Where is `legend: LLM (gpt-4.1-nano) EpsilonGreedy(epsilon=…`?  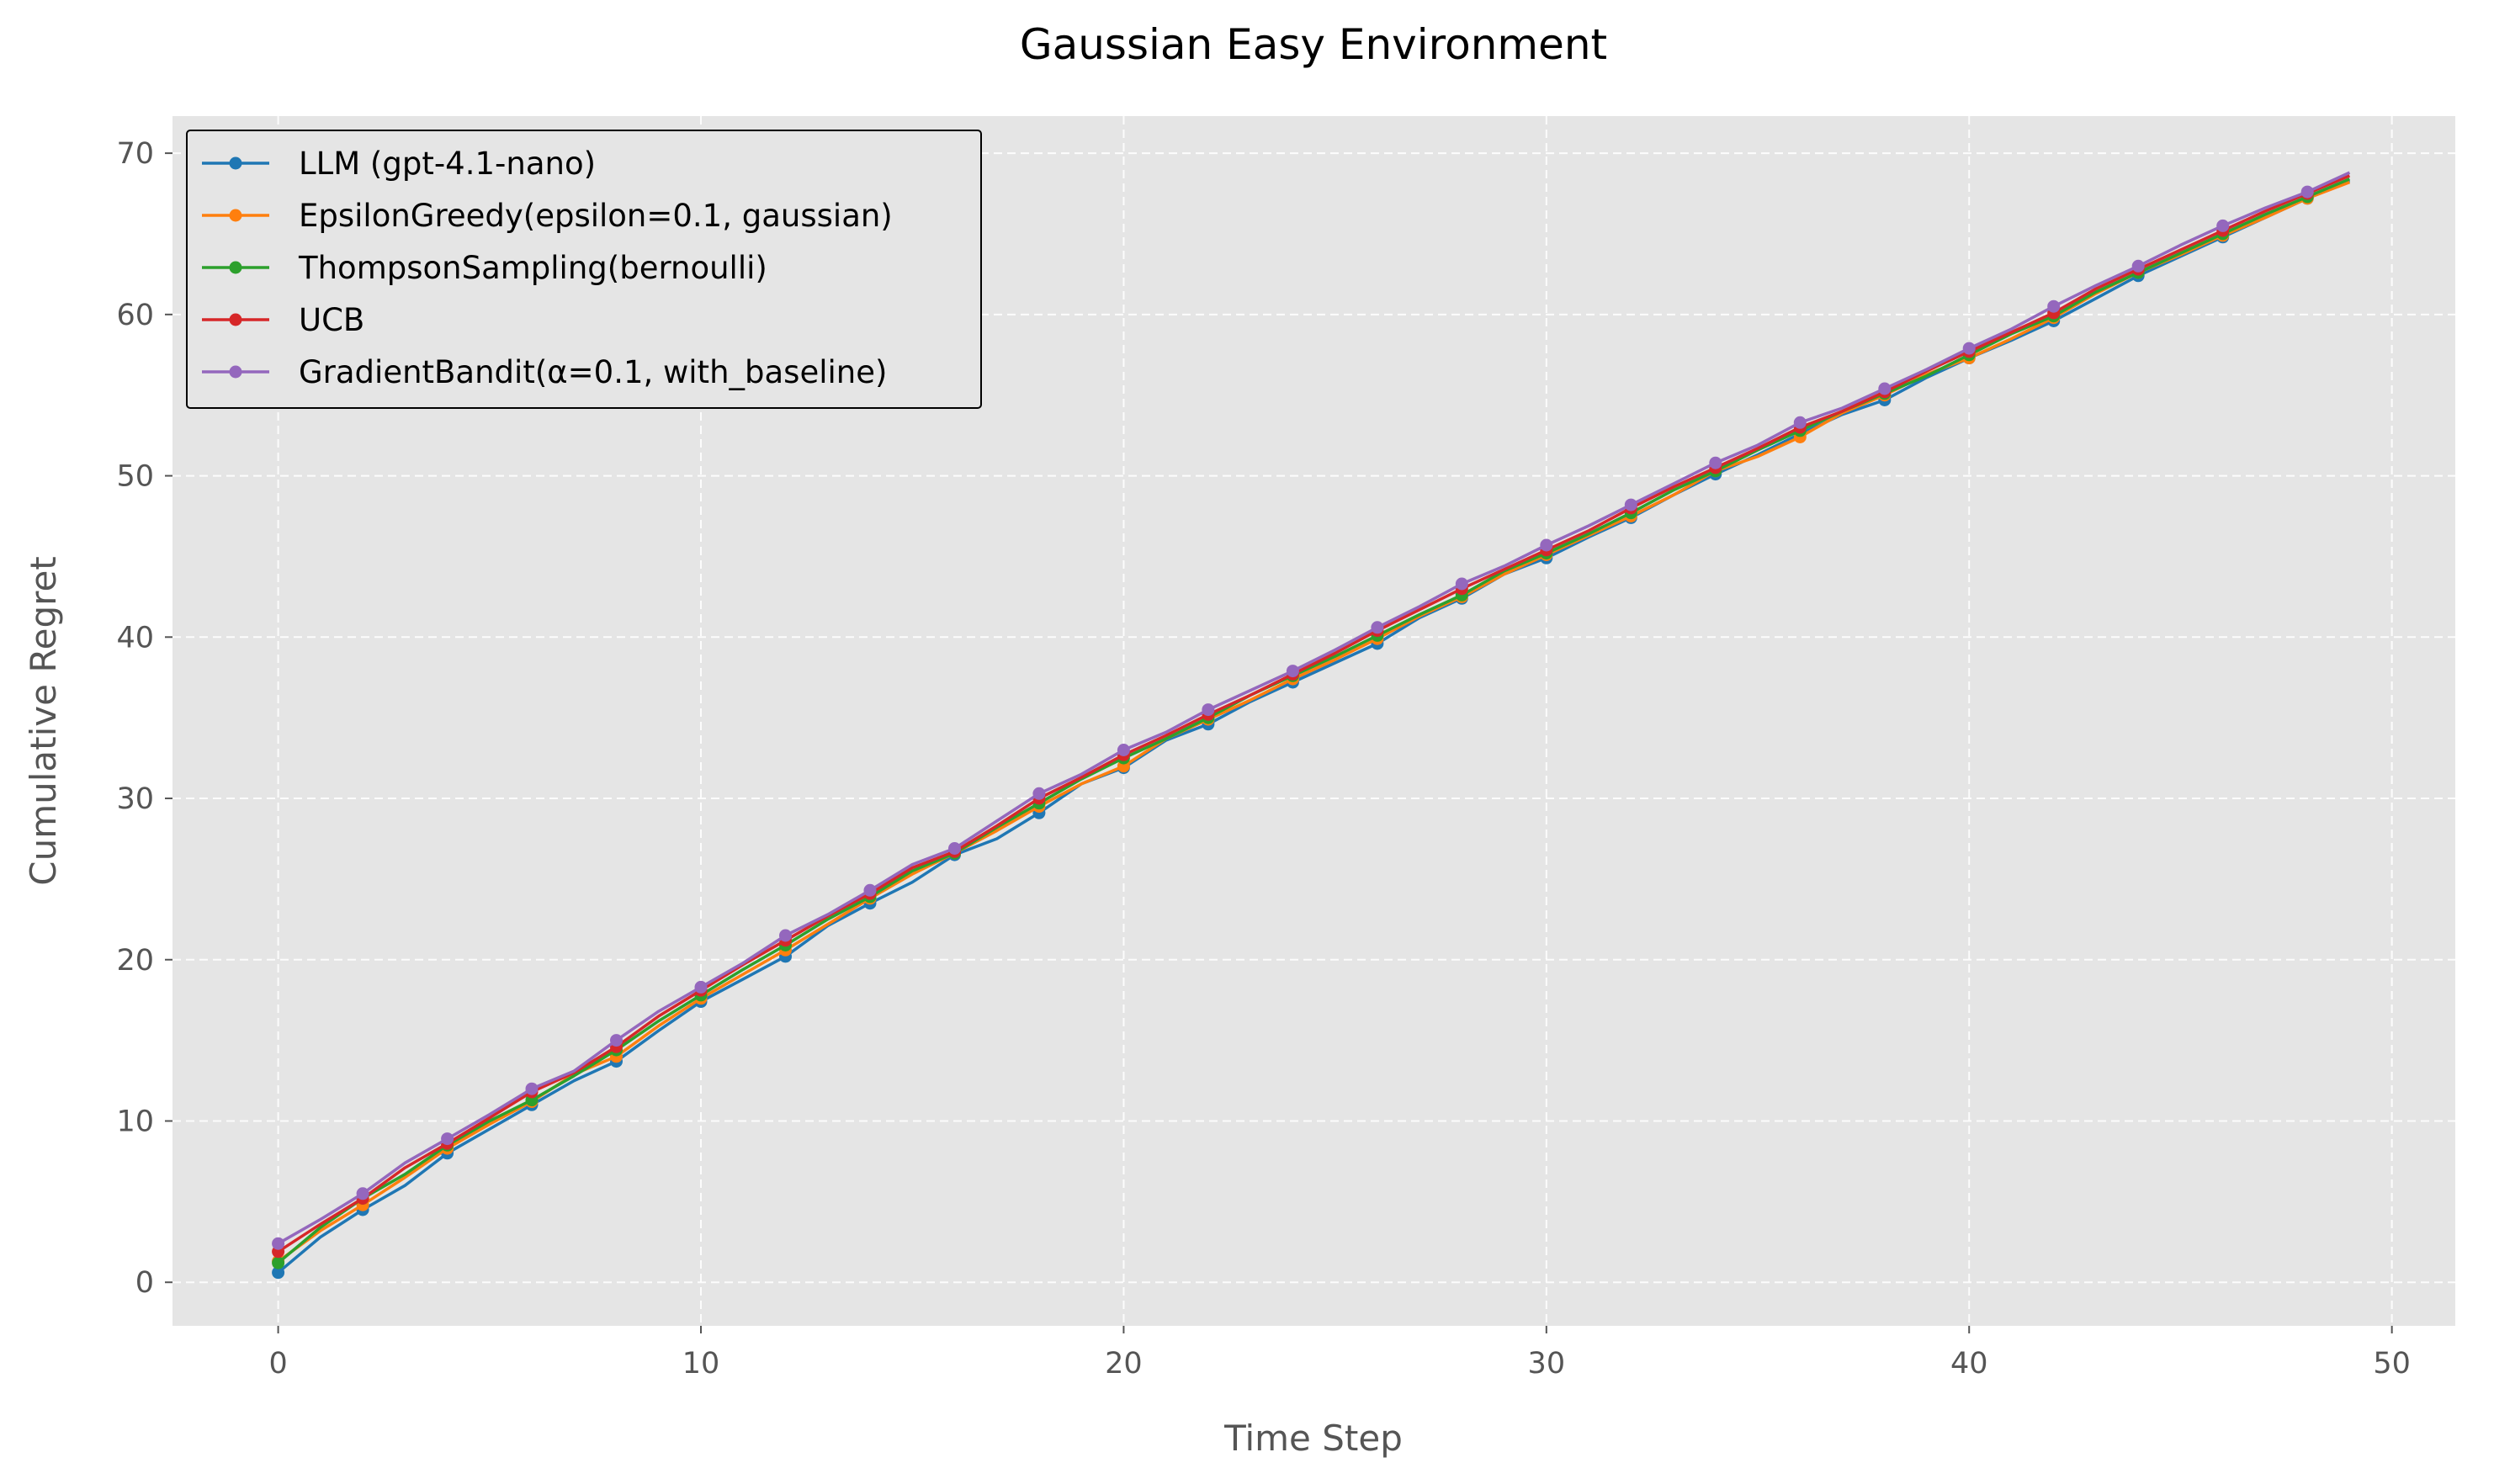 legend: LLM (gpt-4.1-nano) EpsilonGreedy(epsilon=… is located at coordinates (584, 269).